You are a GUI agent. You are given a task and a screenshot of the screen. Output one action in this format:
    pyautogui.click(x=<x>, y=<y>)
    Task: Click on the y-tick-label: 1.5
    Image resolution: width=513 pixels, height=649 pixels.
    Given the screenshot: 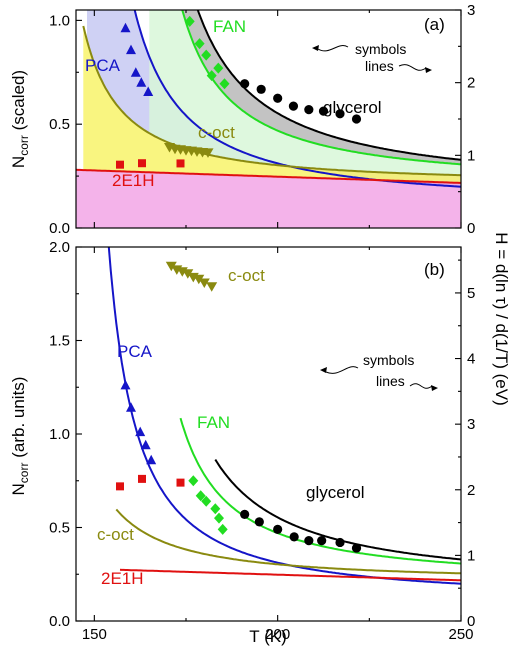 What is the action you would take?
    pyautogui.click(x=59, y=341)
    